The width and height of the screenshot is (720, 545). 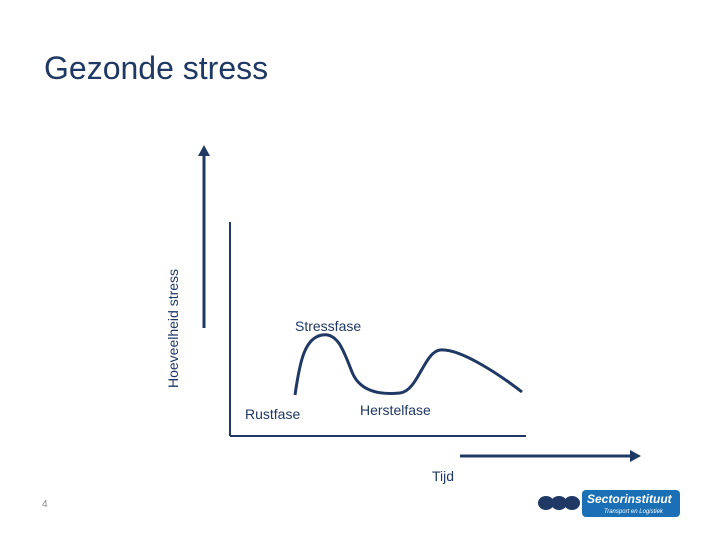 I want to click on y-axis-label: Hoeveelheid stress, so click(x=173, y=328).